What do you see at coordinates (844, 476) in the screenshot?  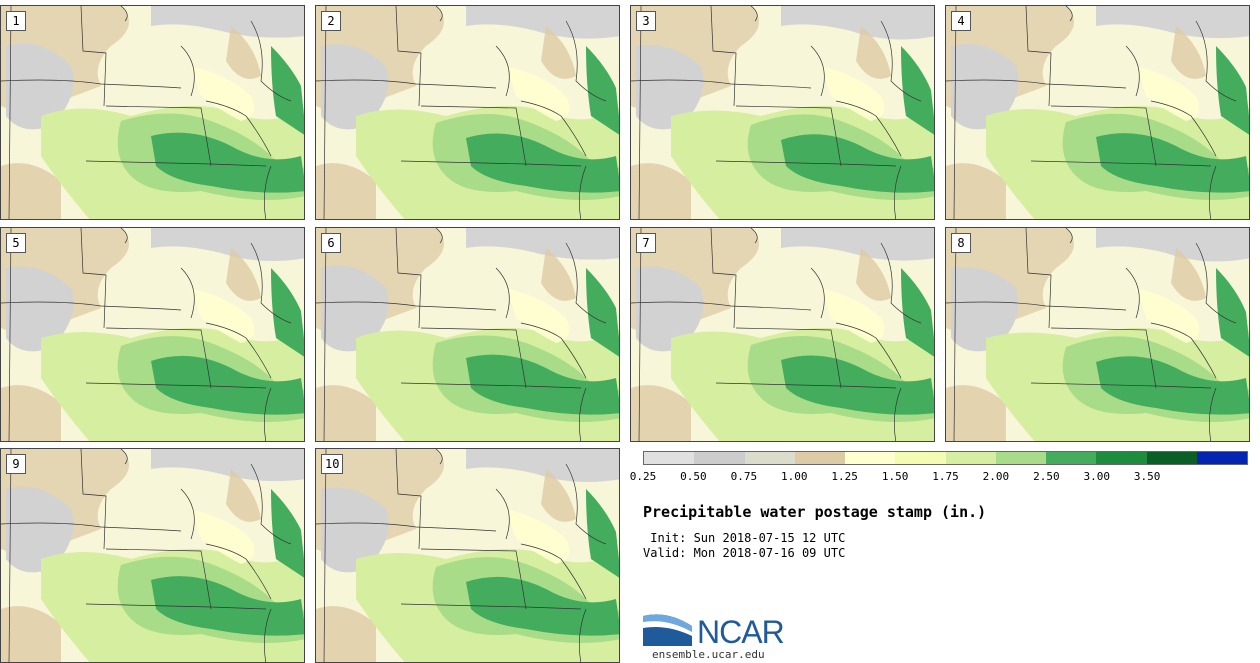 I see `colorbar-tick-label: 1.25` at bounding box center [844, 476].